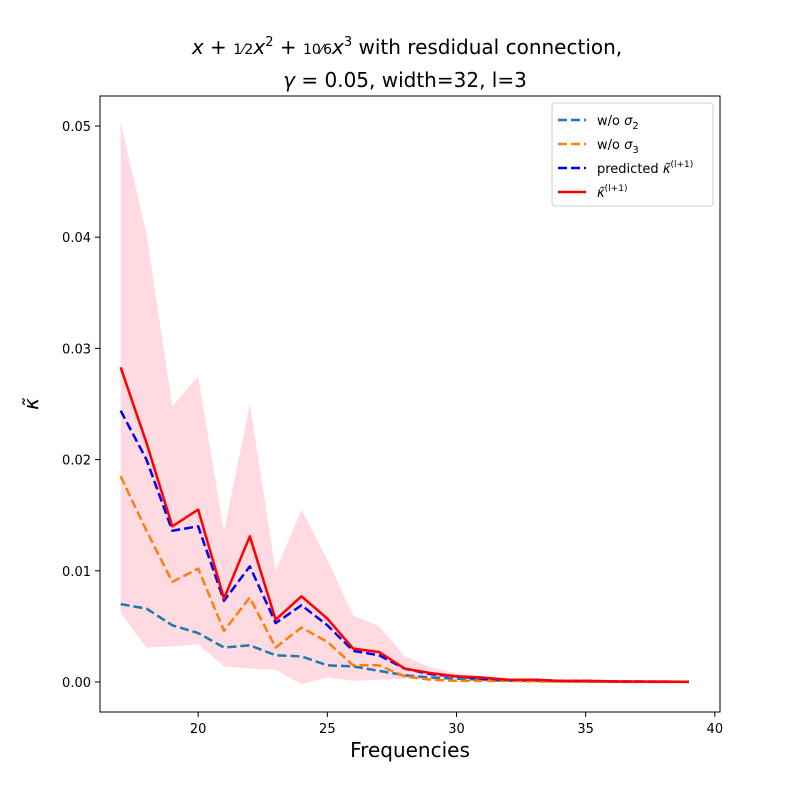 This screenshot has width=800, height=800. I want to click on y-tick-label: 0.02, so click(76, 461).